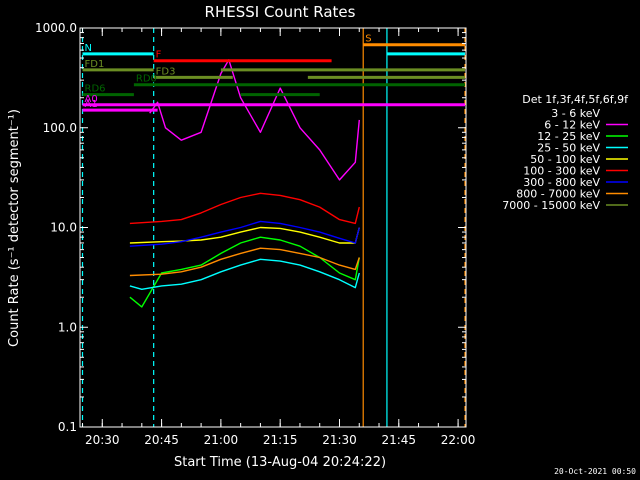 The image size is (640, 480). What do you see at coordinates (88, 48) in the screenshot?
I see `flag-label: N` at bounding box center [88, 48].